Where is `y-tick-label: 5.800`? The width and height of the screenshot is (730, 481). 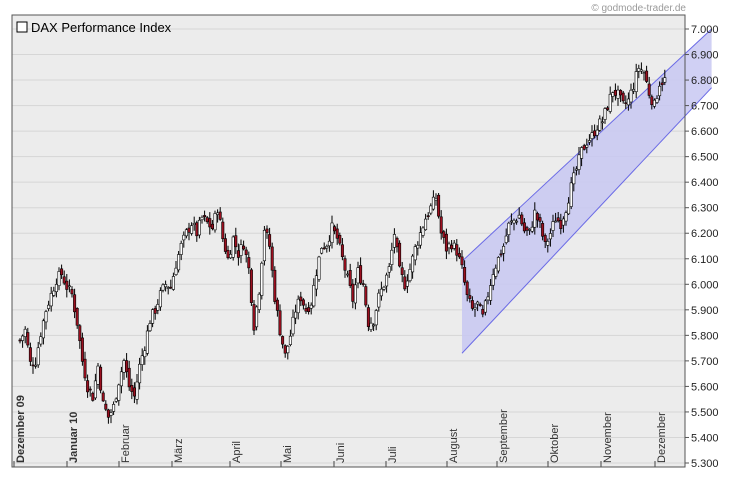
y-tick-label: 5.800 is located at coordinates (705, 336).